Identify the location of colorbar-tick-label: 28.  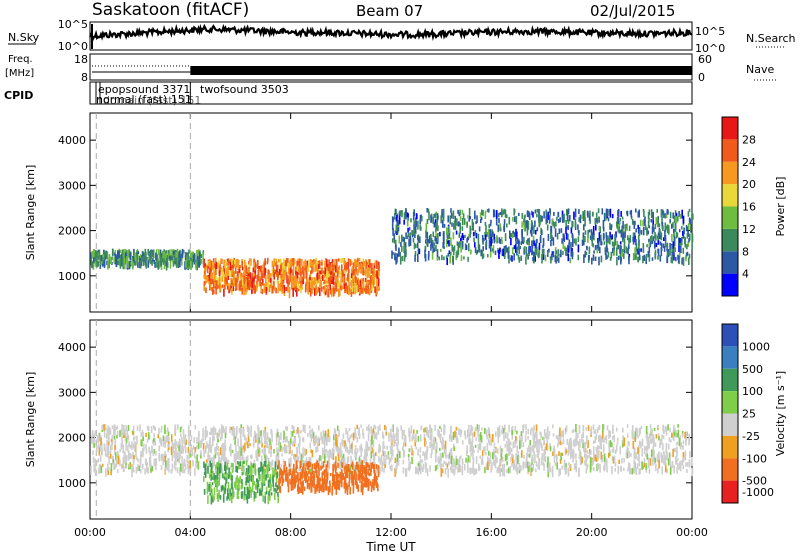
(749, 139).